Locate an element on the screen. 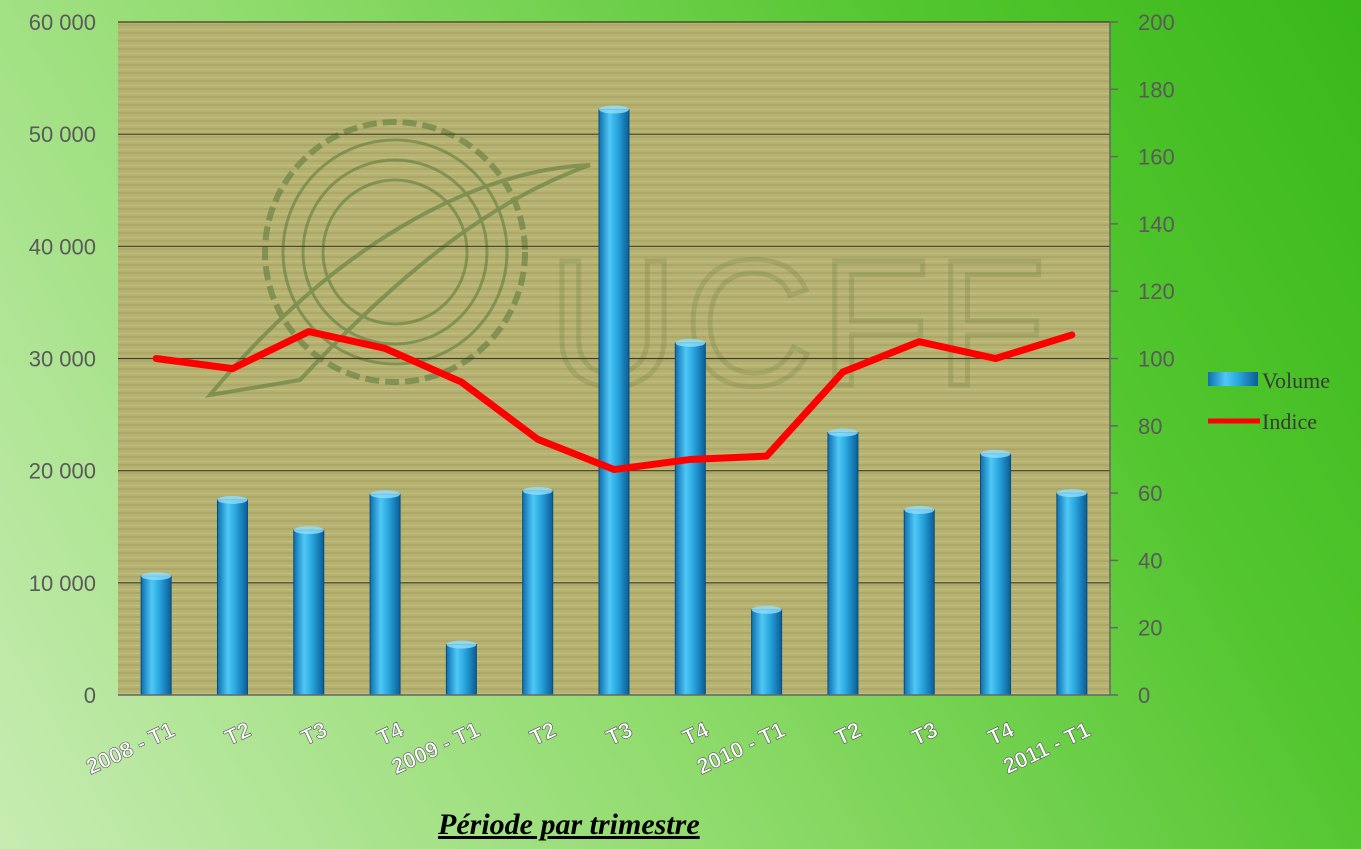 The image size is (1361, 849). legend-indice-label: Indice is located at coordinates (1289, 421).